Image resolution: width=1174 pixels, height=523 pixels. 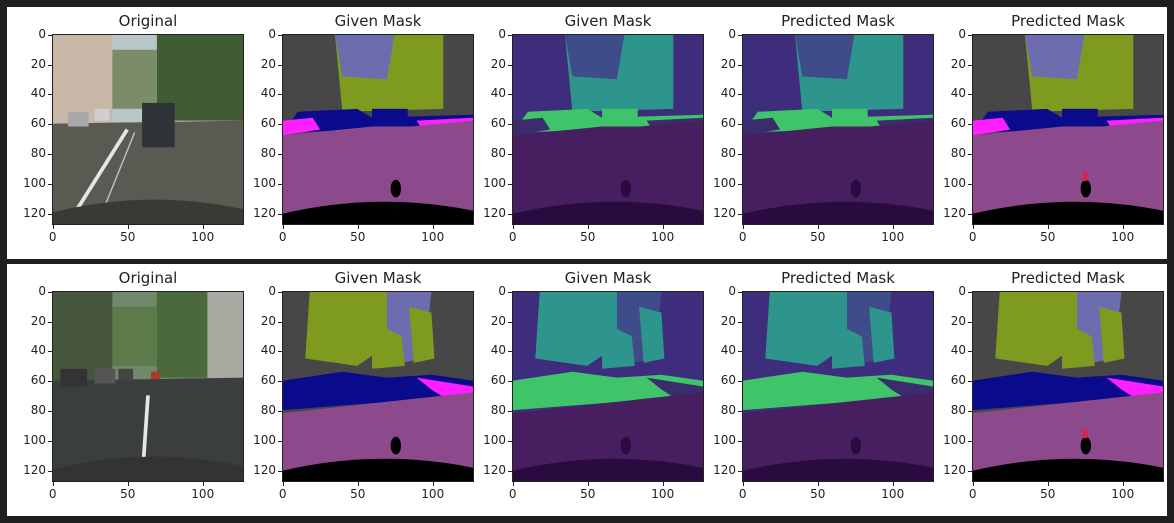 I want to click on subplot-4: Predicted Mask 0 20 40 60 80 100 120 0 50 100, so click(x=823, y=133).